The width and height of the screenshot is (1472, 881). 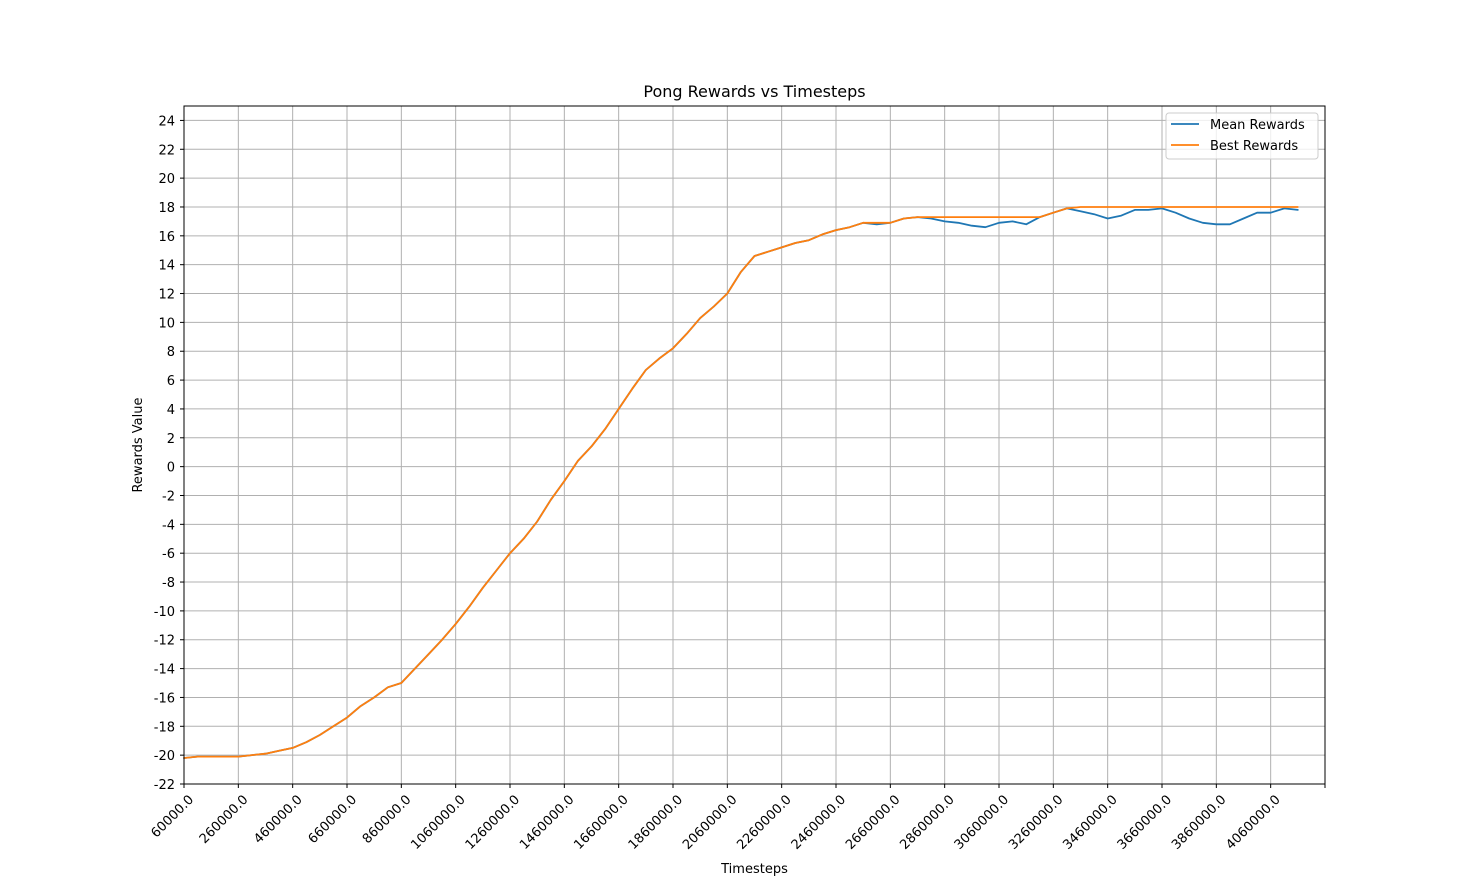 I want to click on y-axis-label: Rewards Value, so click(x=138, y=444).